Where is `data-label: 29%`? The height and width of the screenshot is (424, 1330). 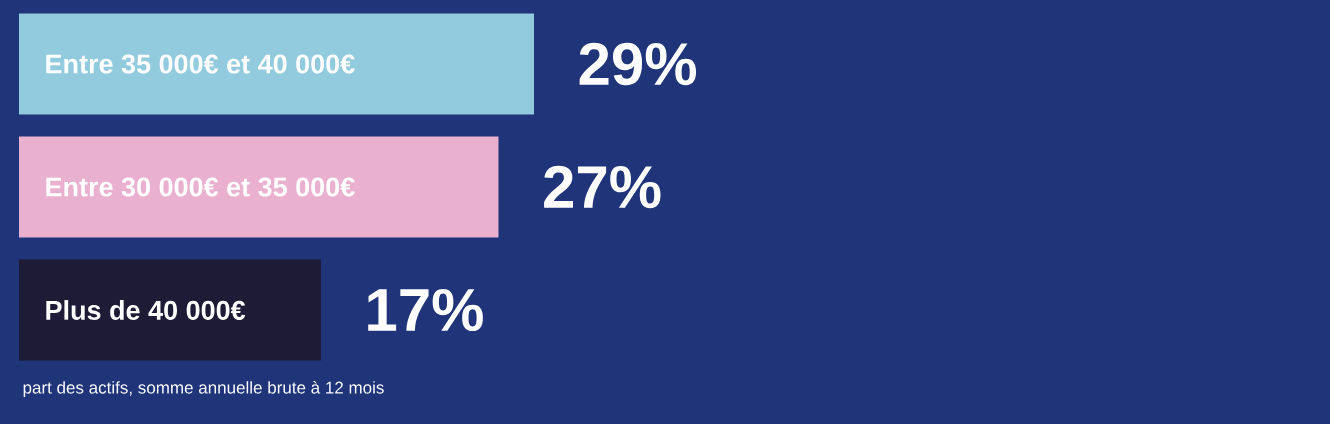 data-label: 29% is located at coordinates (638, 64).